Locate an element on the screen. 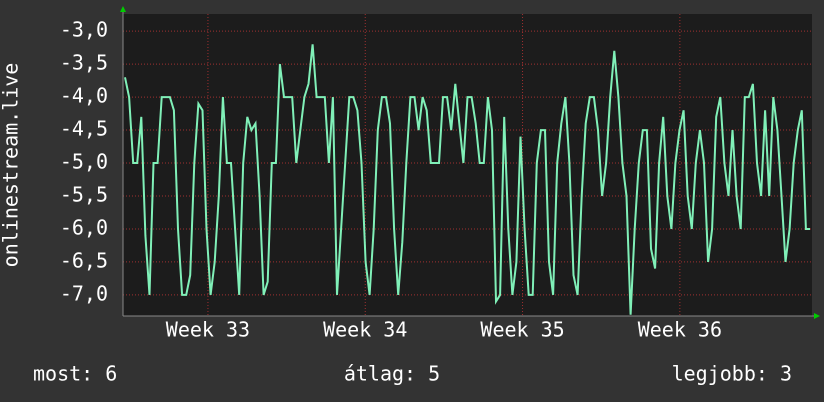  footer-item: most: 6 is located at coordinates (75, 374).